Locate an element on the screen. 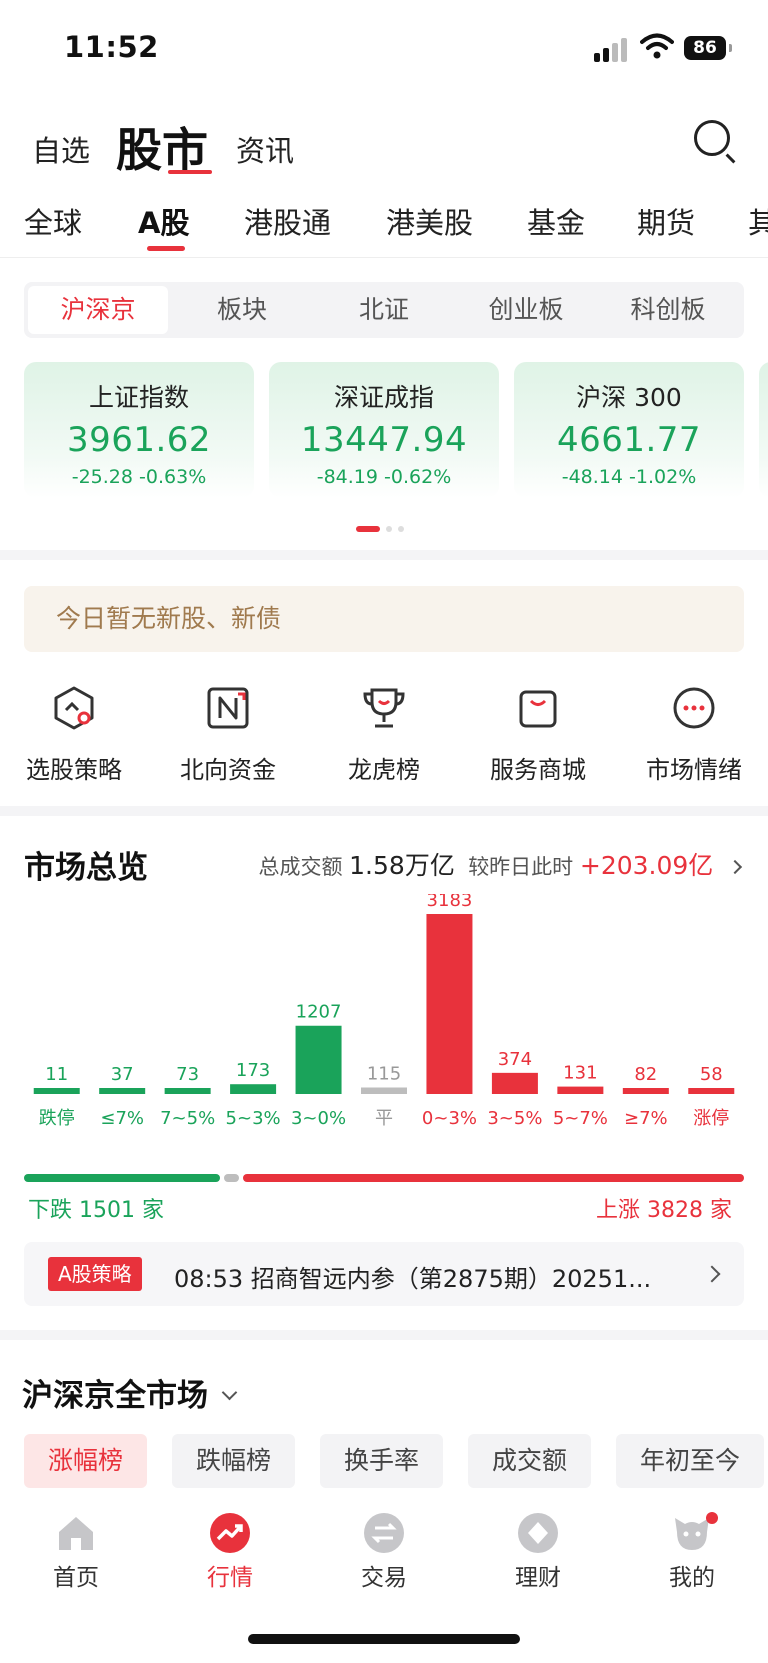  rank-tab-gainers: 涨幅榜 is located at coordinates (86, 1461).